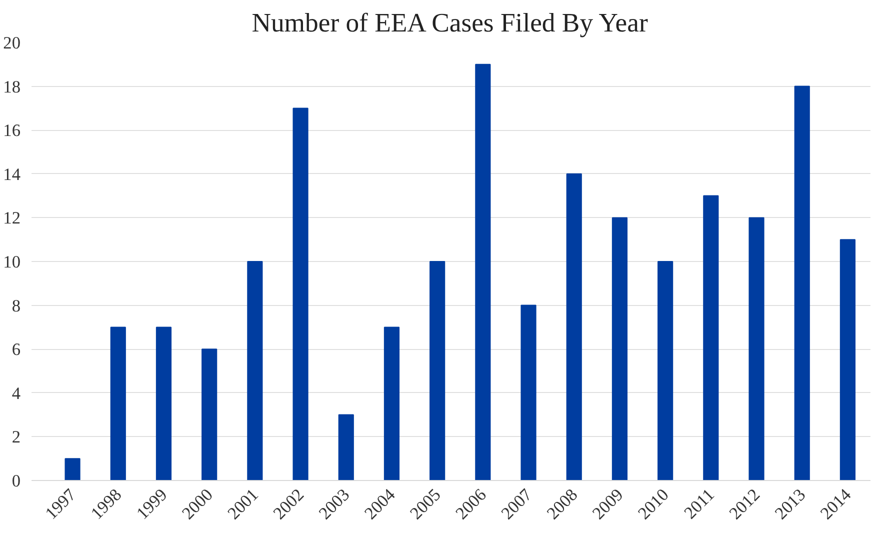 Image resolution: width=881 pixels, height=533 pixels. What do you see at coordinates (16, 393) in the screenshot?
I see `y-tick-label: 4` at bounding box center [16, 393].